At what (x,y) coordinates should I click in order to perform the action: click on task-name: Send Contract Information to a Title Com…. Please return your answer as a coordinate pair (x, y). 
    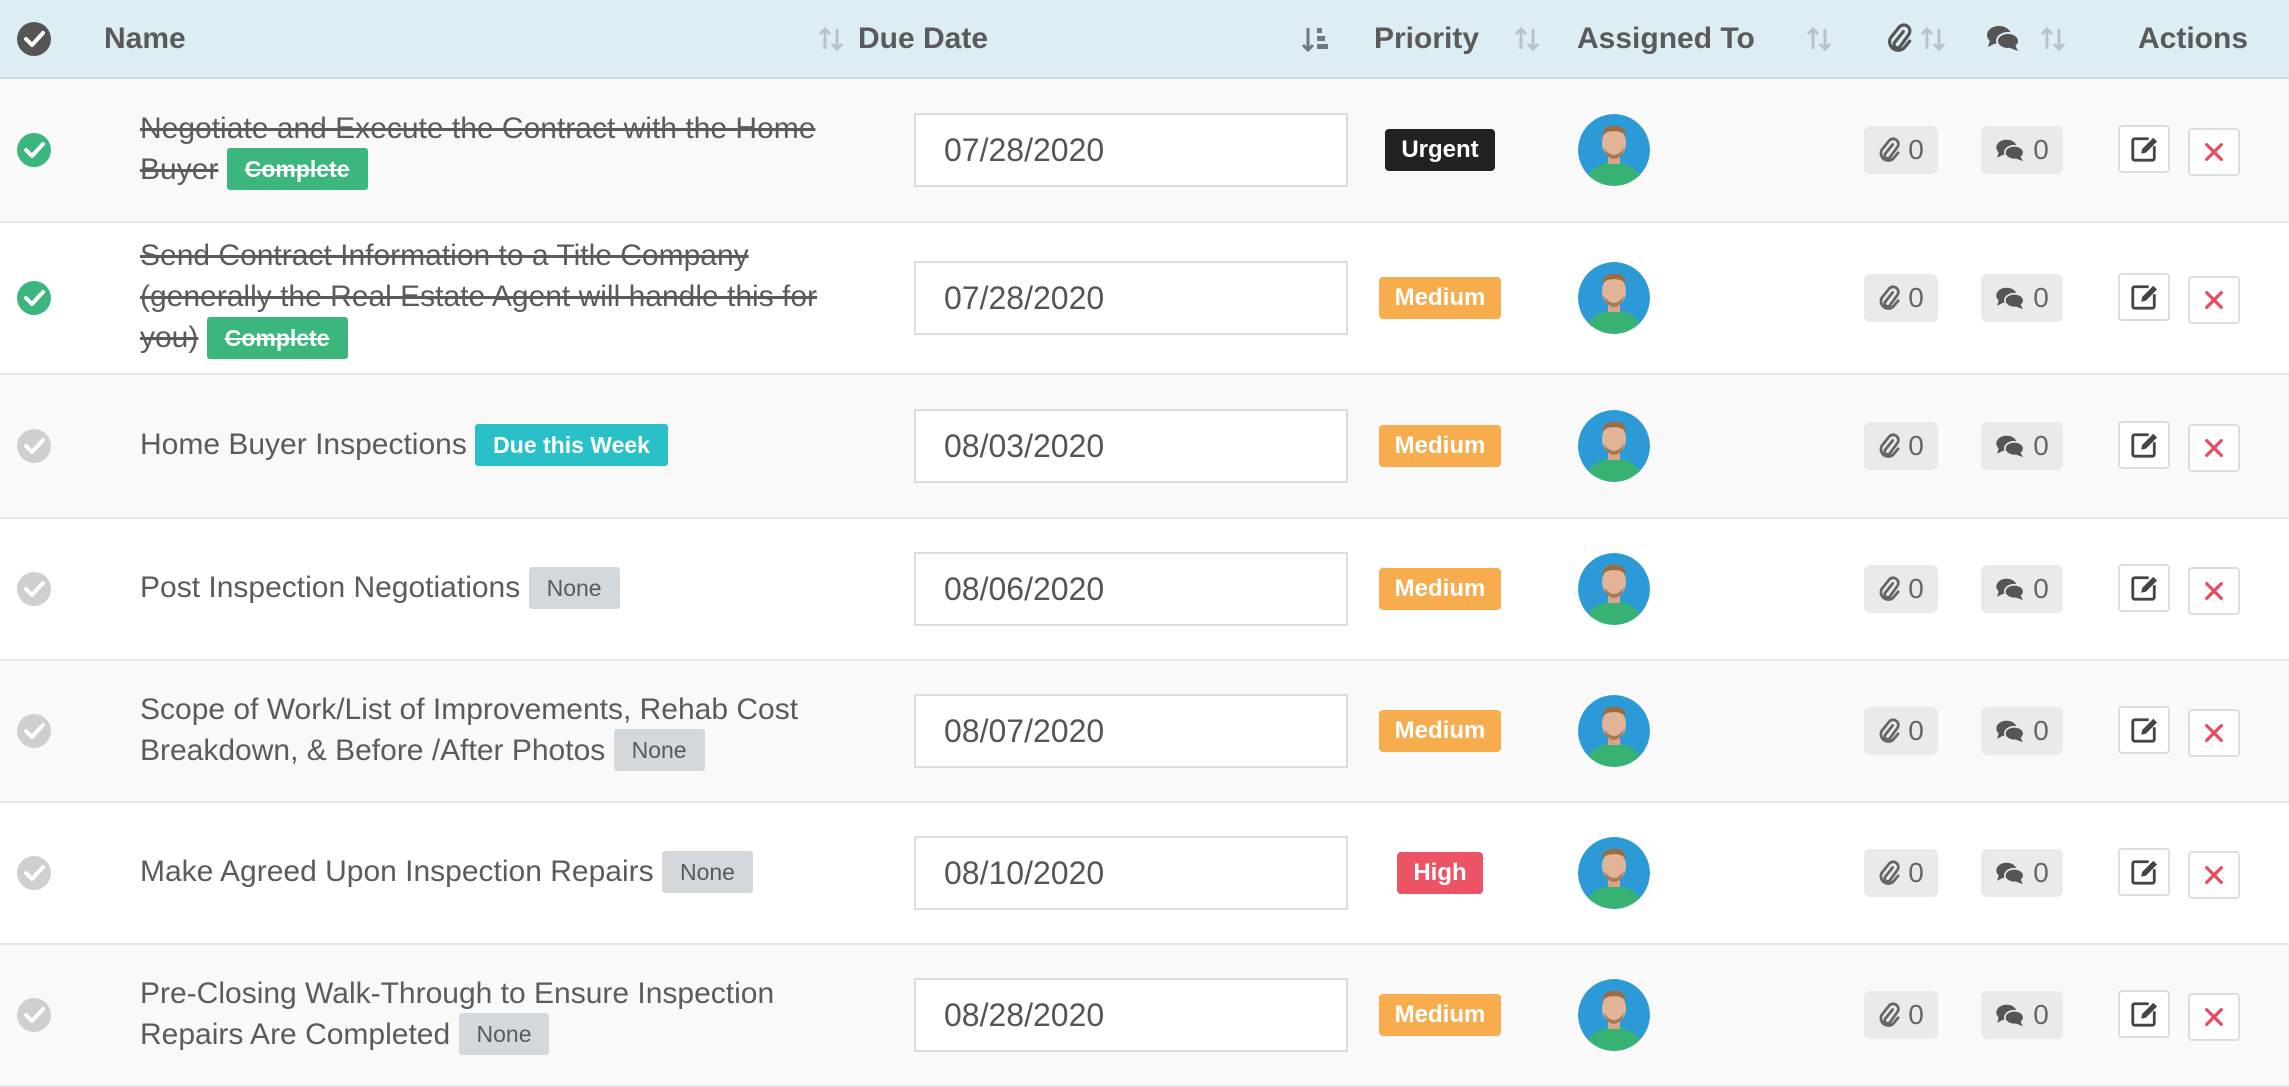
    Looking at the image, I should click on (479, 297).